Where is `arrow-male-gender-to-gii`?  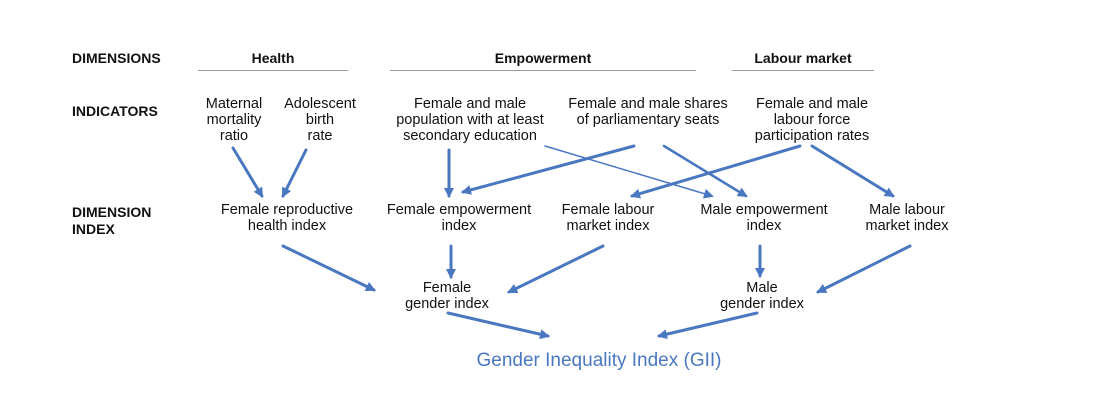 arrow-male-gender-to-gii is located at coordinates (708, 325).